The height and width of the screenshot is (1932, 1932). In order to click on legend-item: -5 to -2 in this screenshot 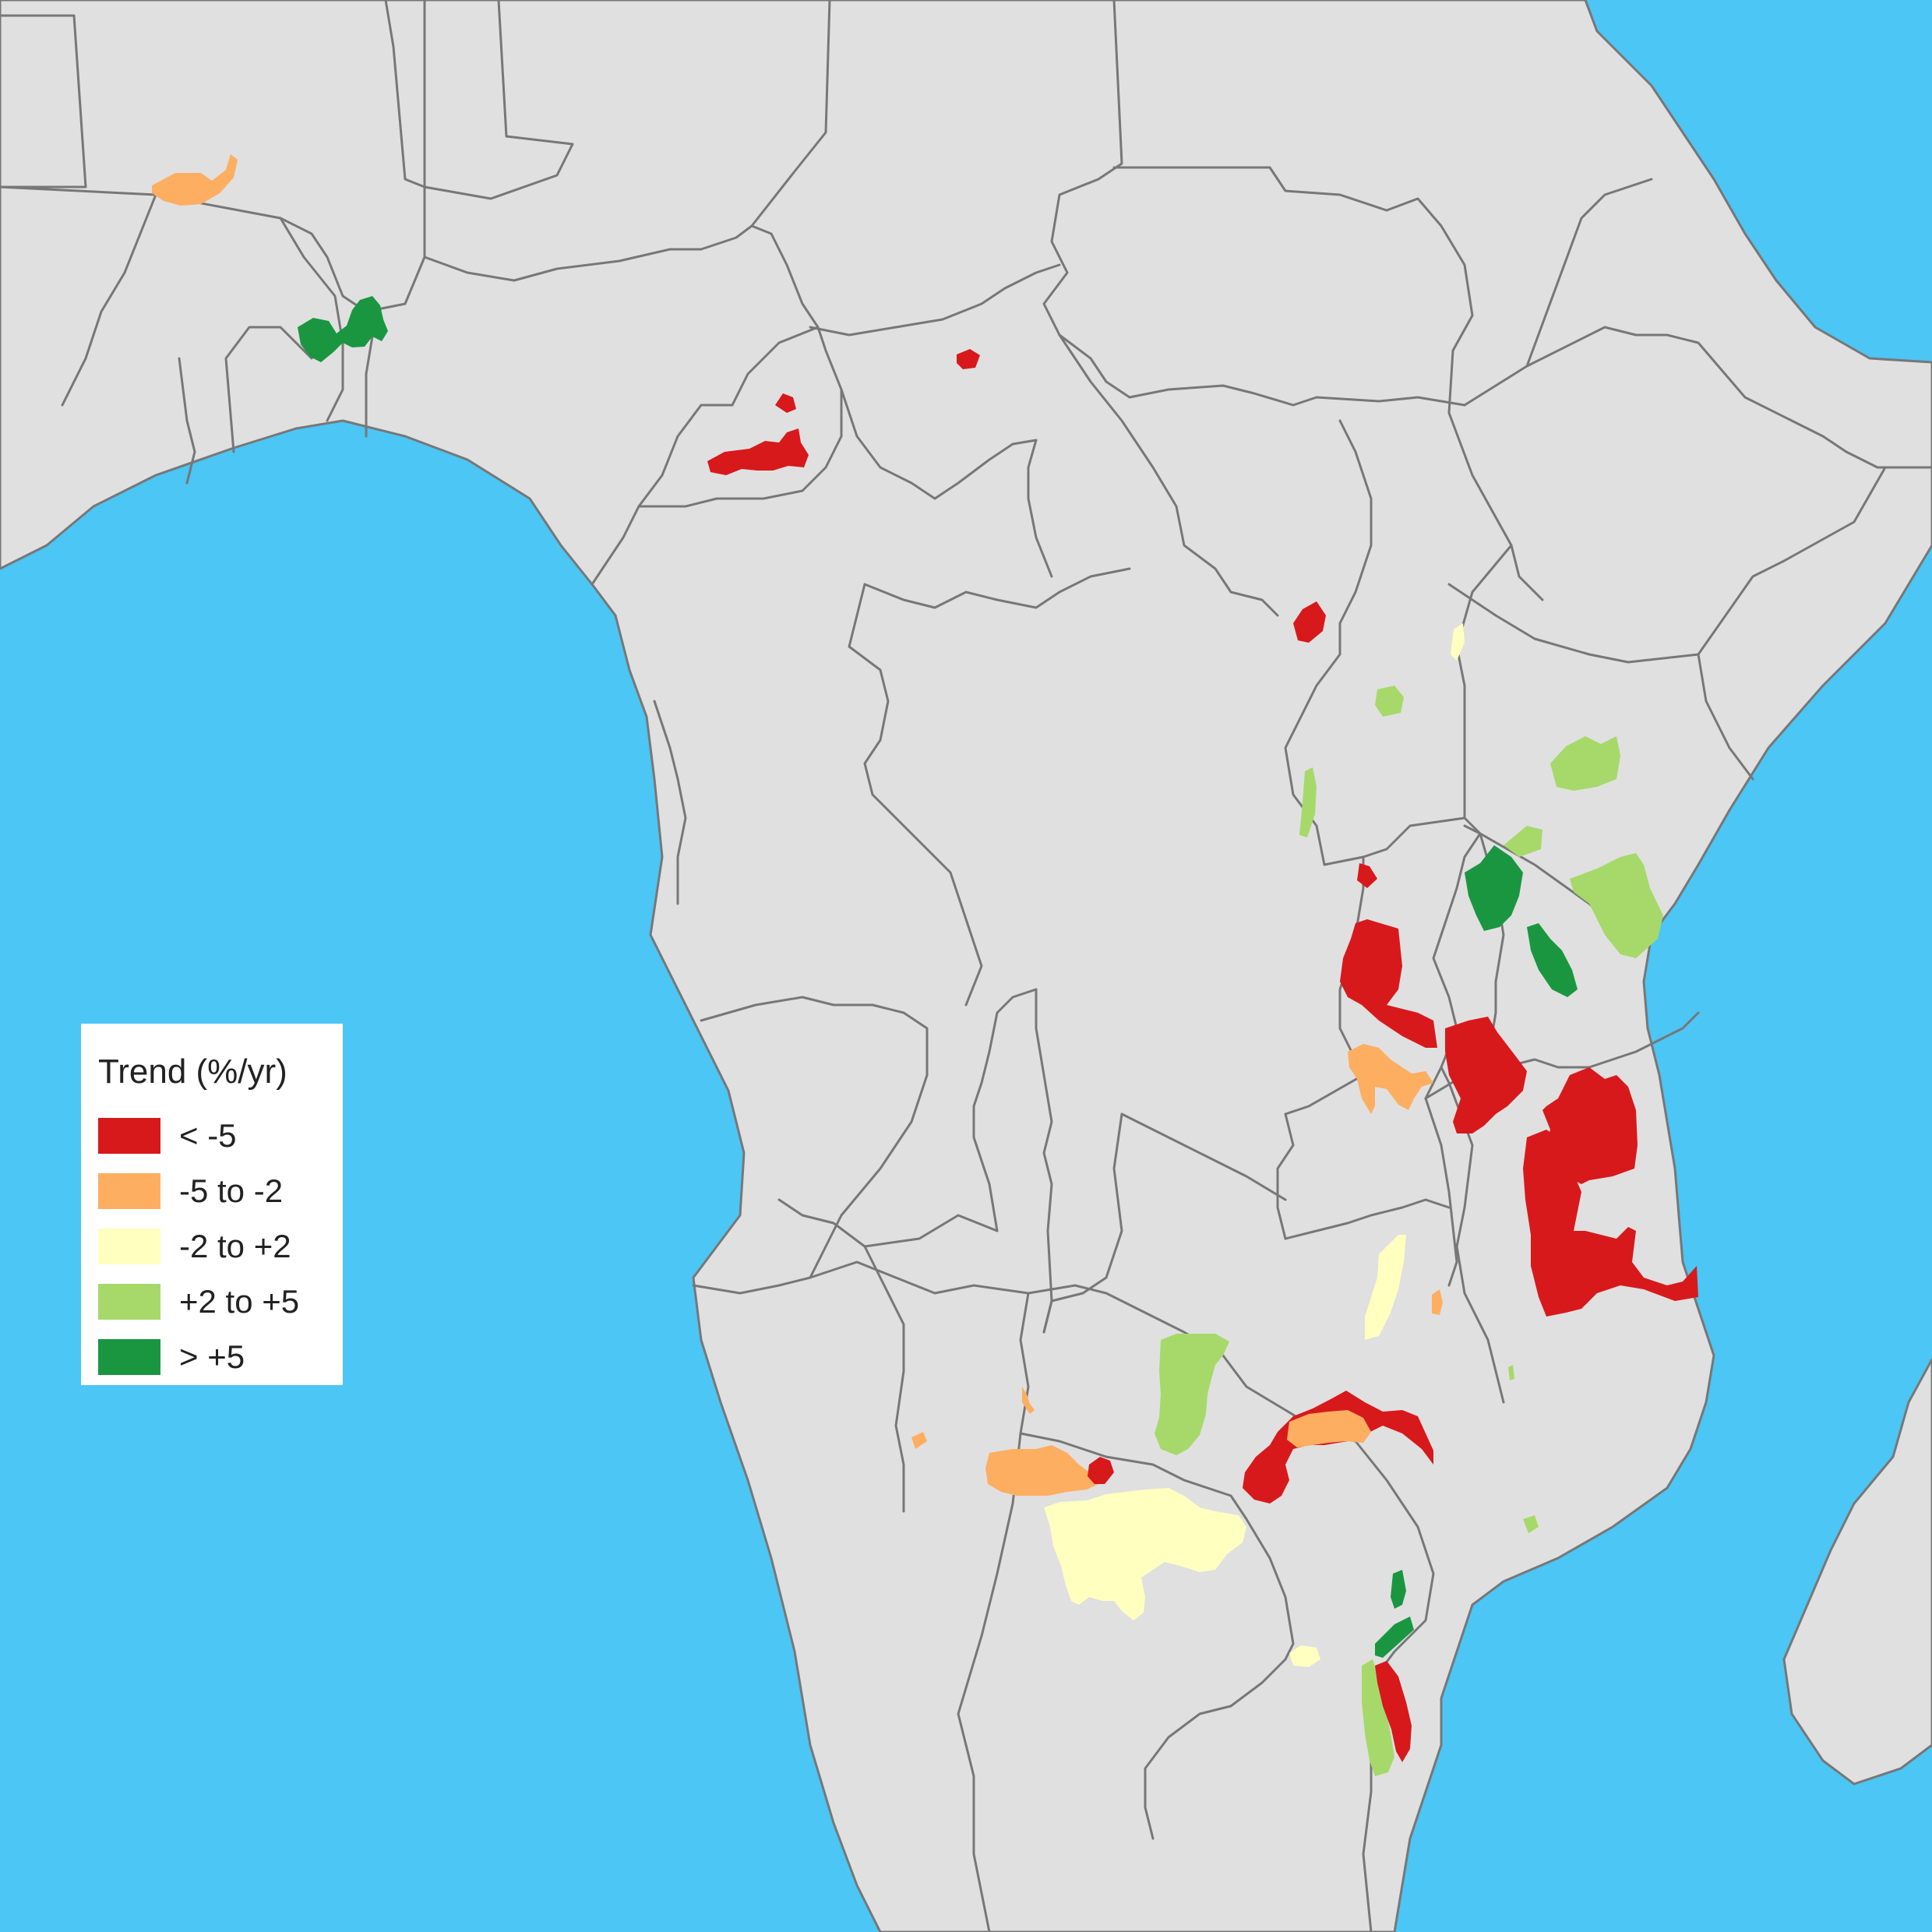, I will do `click(212, 1190)`.